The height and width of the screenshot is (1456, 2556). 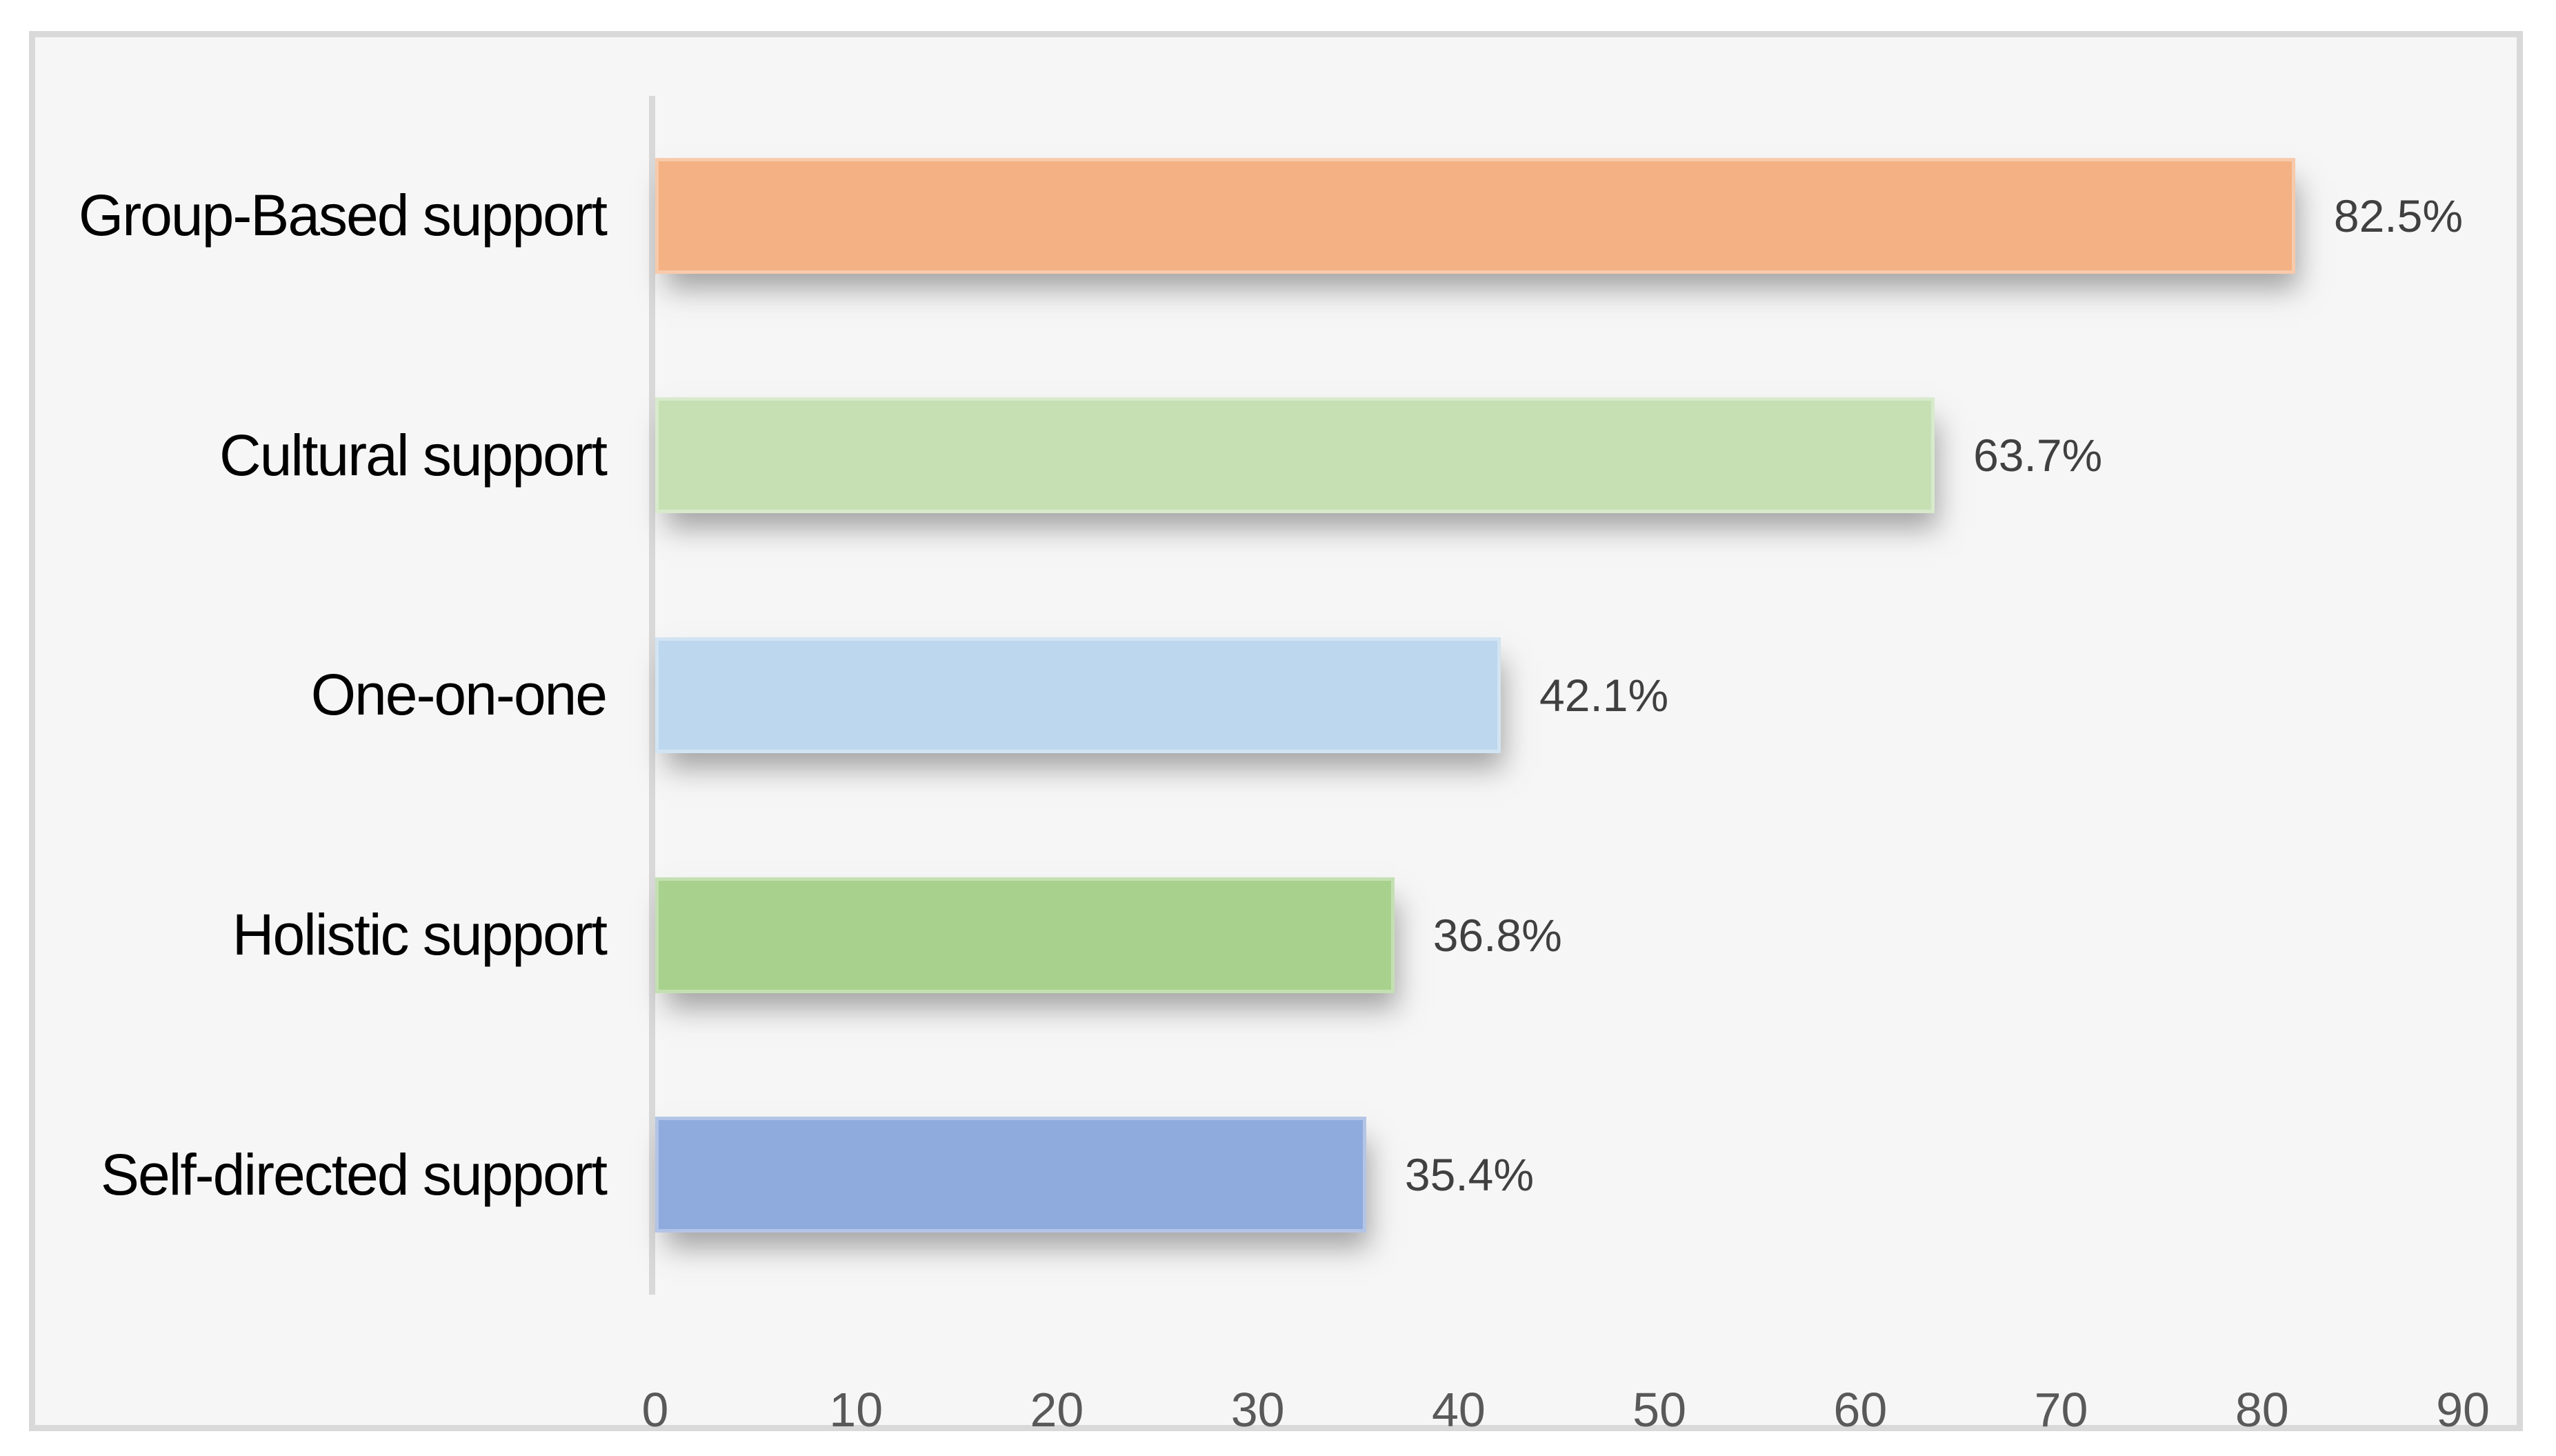 What do you see at coordinates (354, 1174) in the screenshot?
I see `category-label: Self-directed support` at bounding box center [354, 1174].